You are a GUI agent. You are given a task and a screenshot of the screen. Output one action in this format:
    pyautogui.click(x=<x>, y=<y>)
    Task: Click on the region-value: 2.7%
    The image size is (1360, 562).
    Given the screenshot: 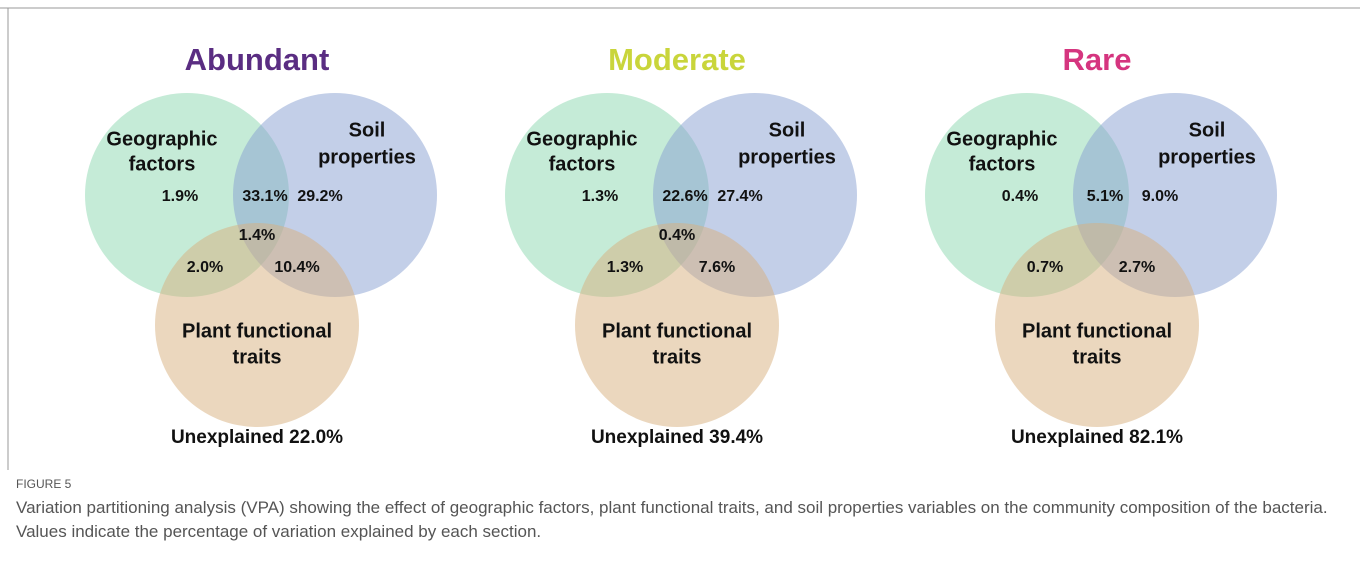 What is the action you would take?
    pyautogui.click(x=1137, y=267)
    